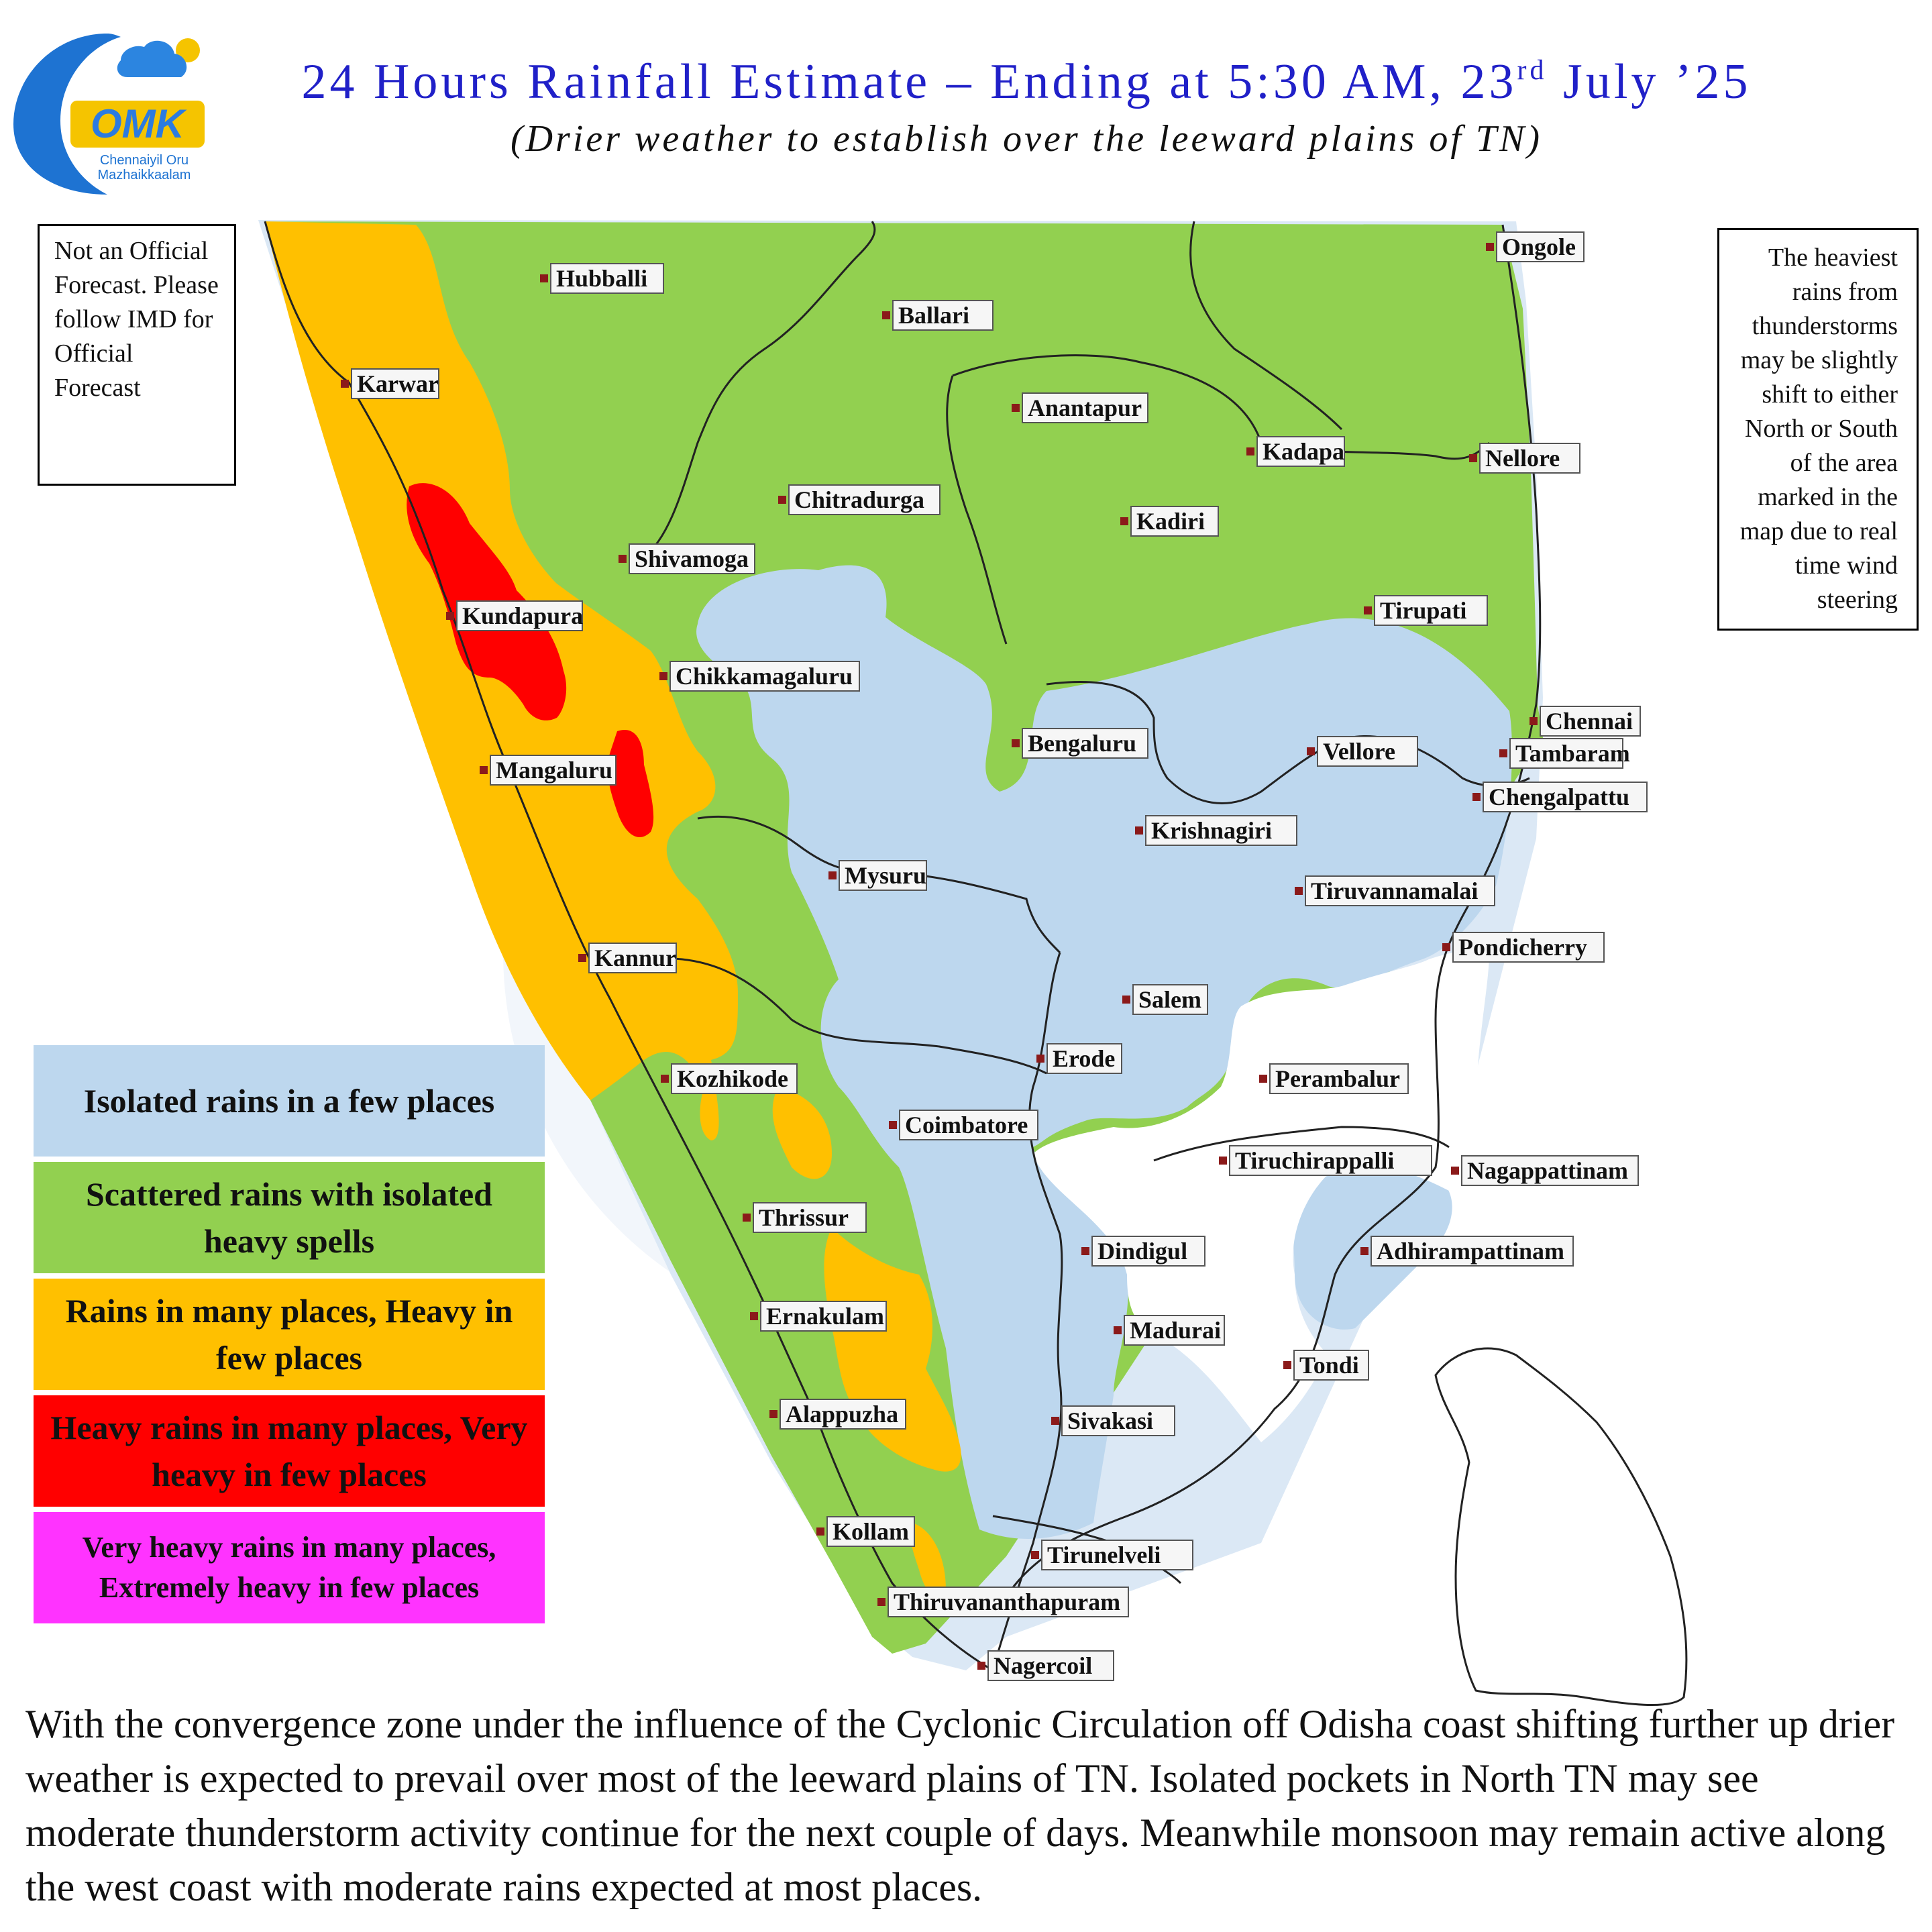 This screenshot has height=1932, width=1932. Describe the element at coordinates (1165, 999) in the screenshot. I see `city-salem: Salem` at that location.